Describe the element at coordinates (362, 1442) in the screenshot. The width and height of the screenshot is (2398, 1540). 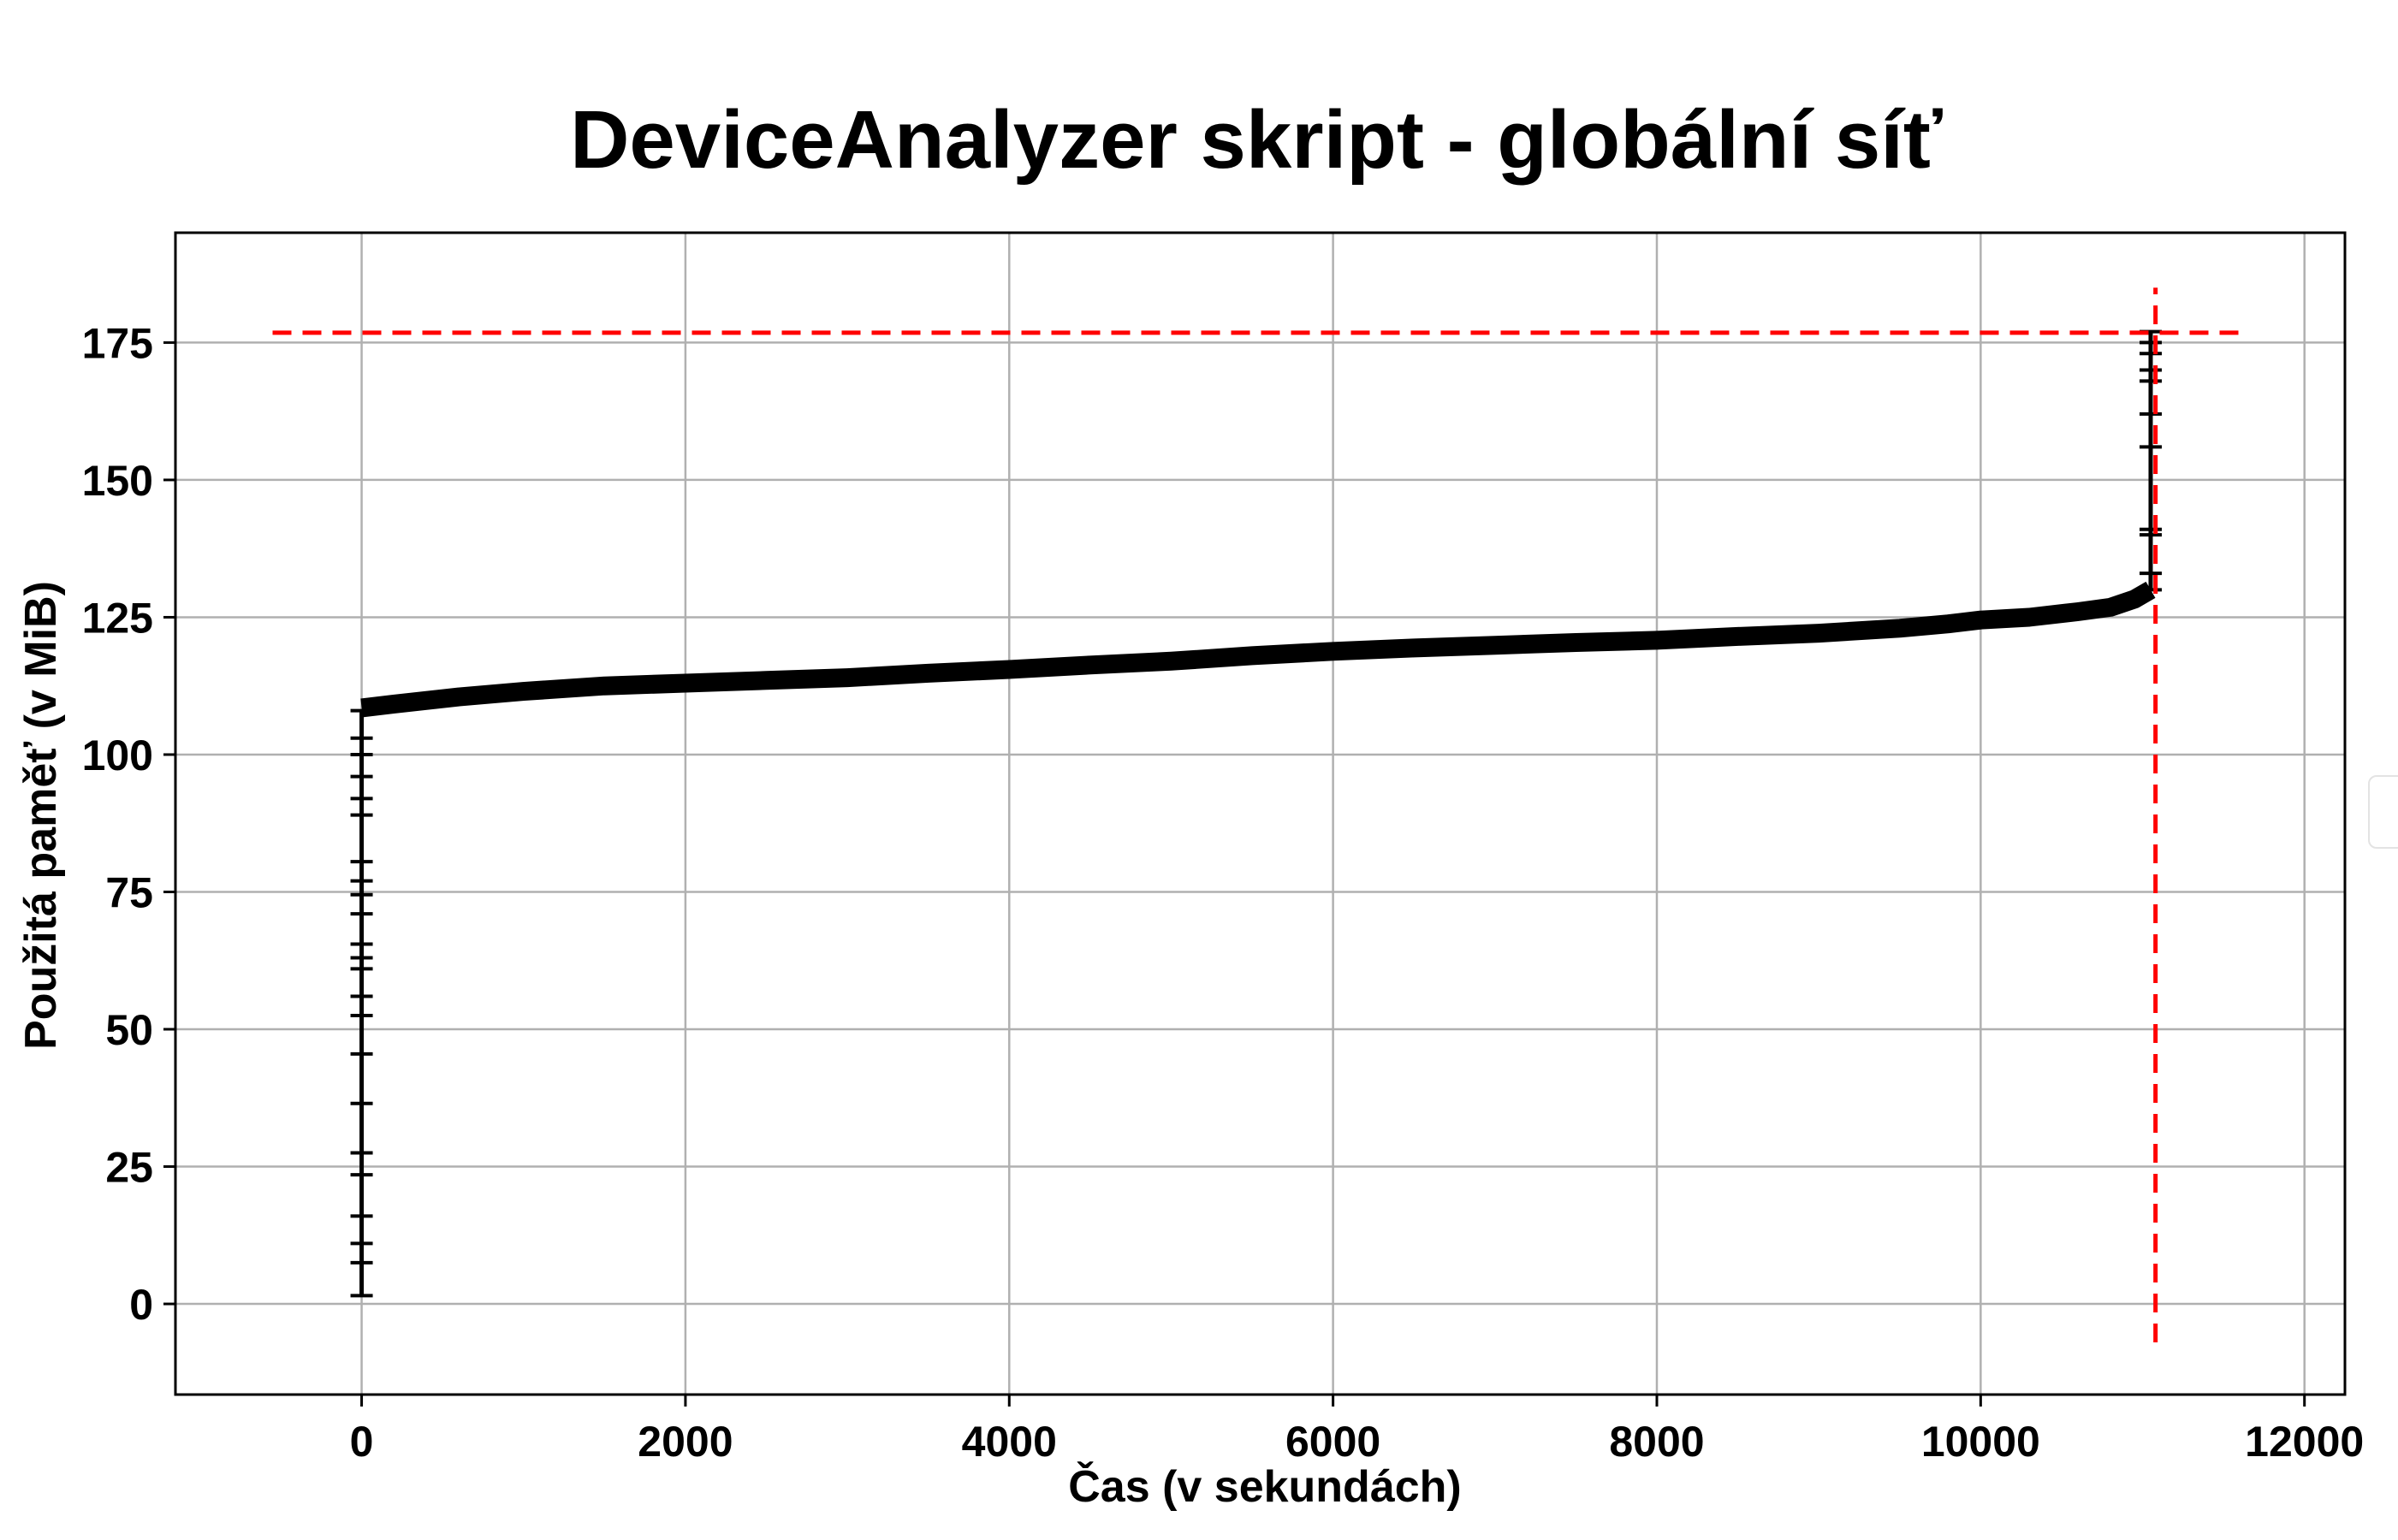
I see `x-tick-label: 0` at that location.